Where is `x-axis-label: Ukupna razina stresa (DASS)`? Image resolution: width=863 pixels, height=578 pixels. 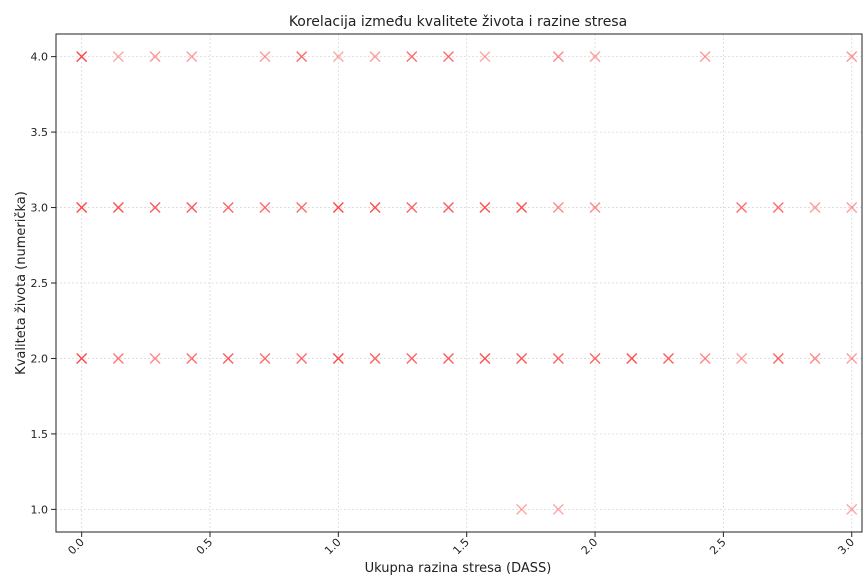
x-axis-label: Ukupna razina stresa (DASS) is located at coordinates (458, 568).